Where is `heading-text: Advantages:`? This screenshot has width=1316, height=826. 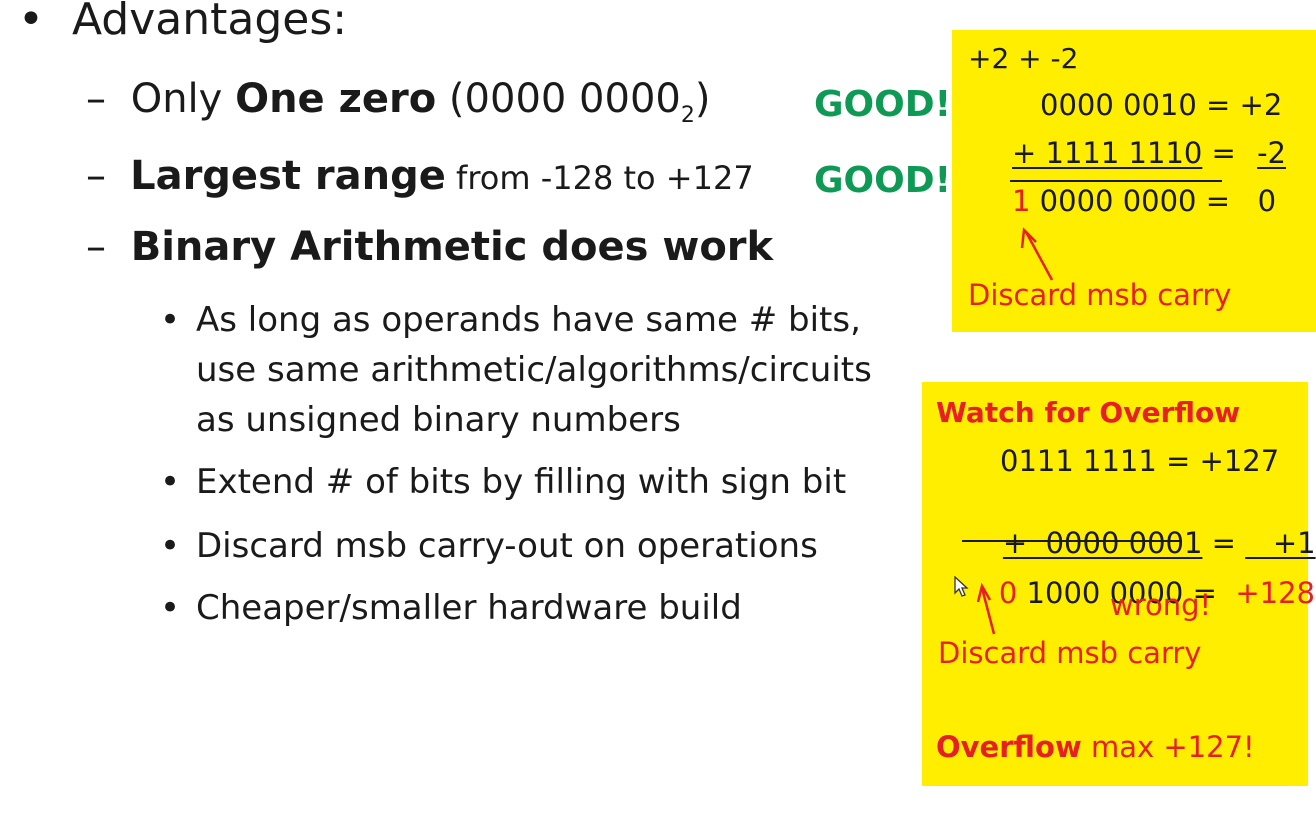 heading-text: Advantages: is located at coordinates (209, 22).